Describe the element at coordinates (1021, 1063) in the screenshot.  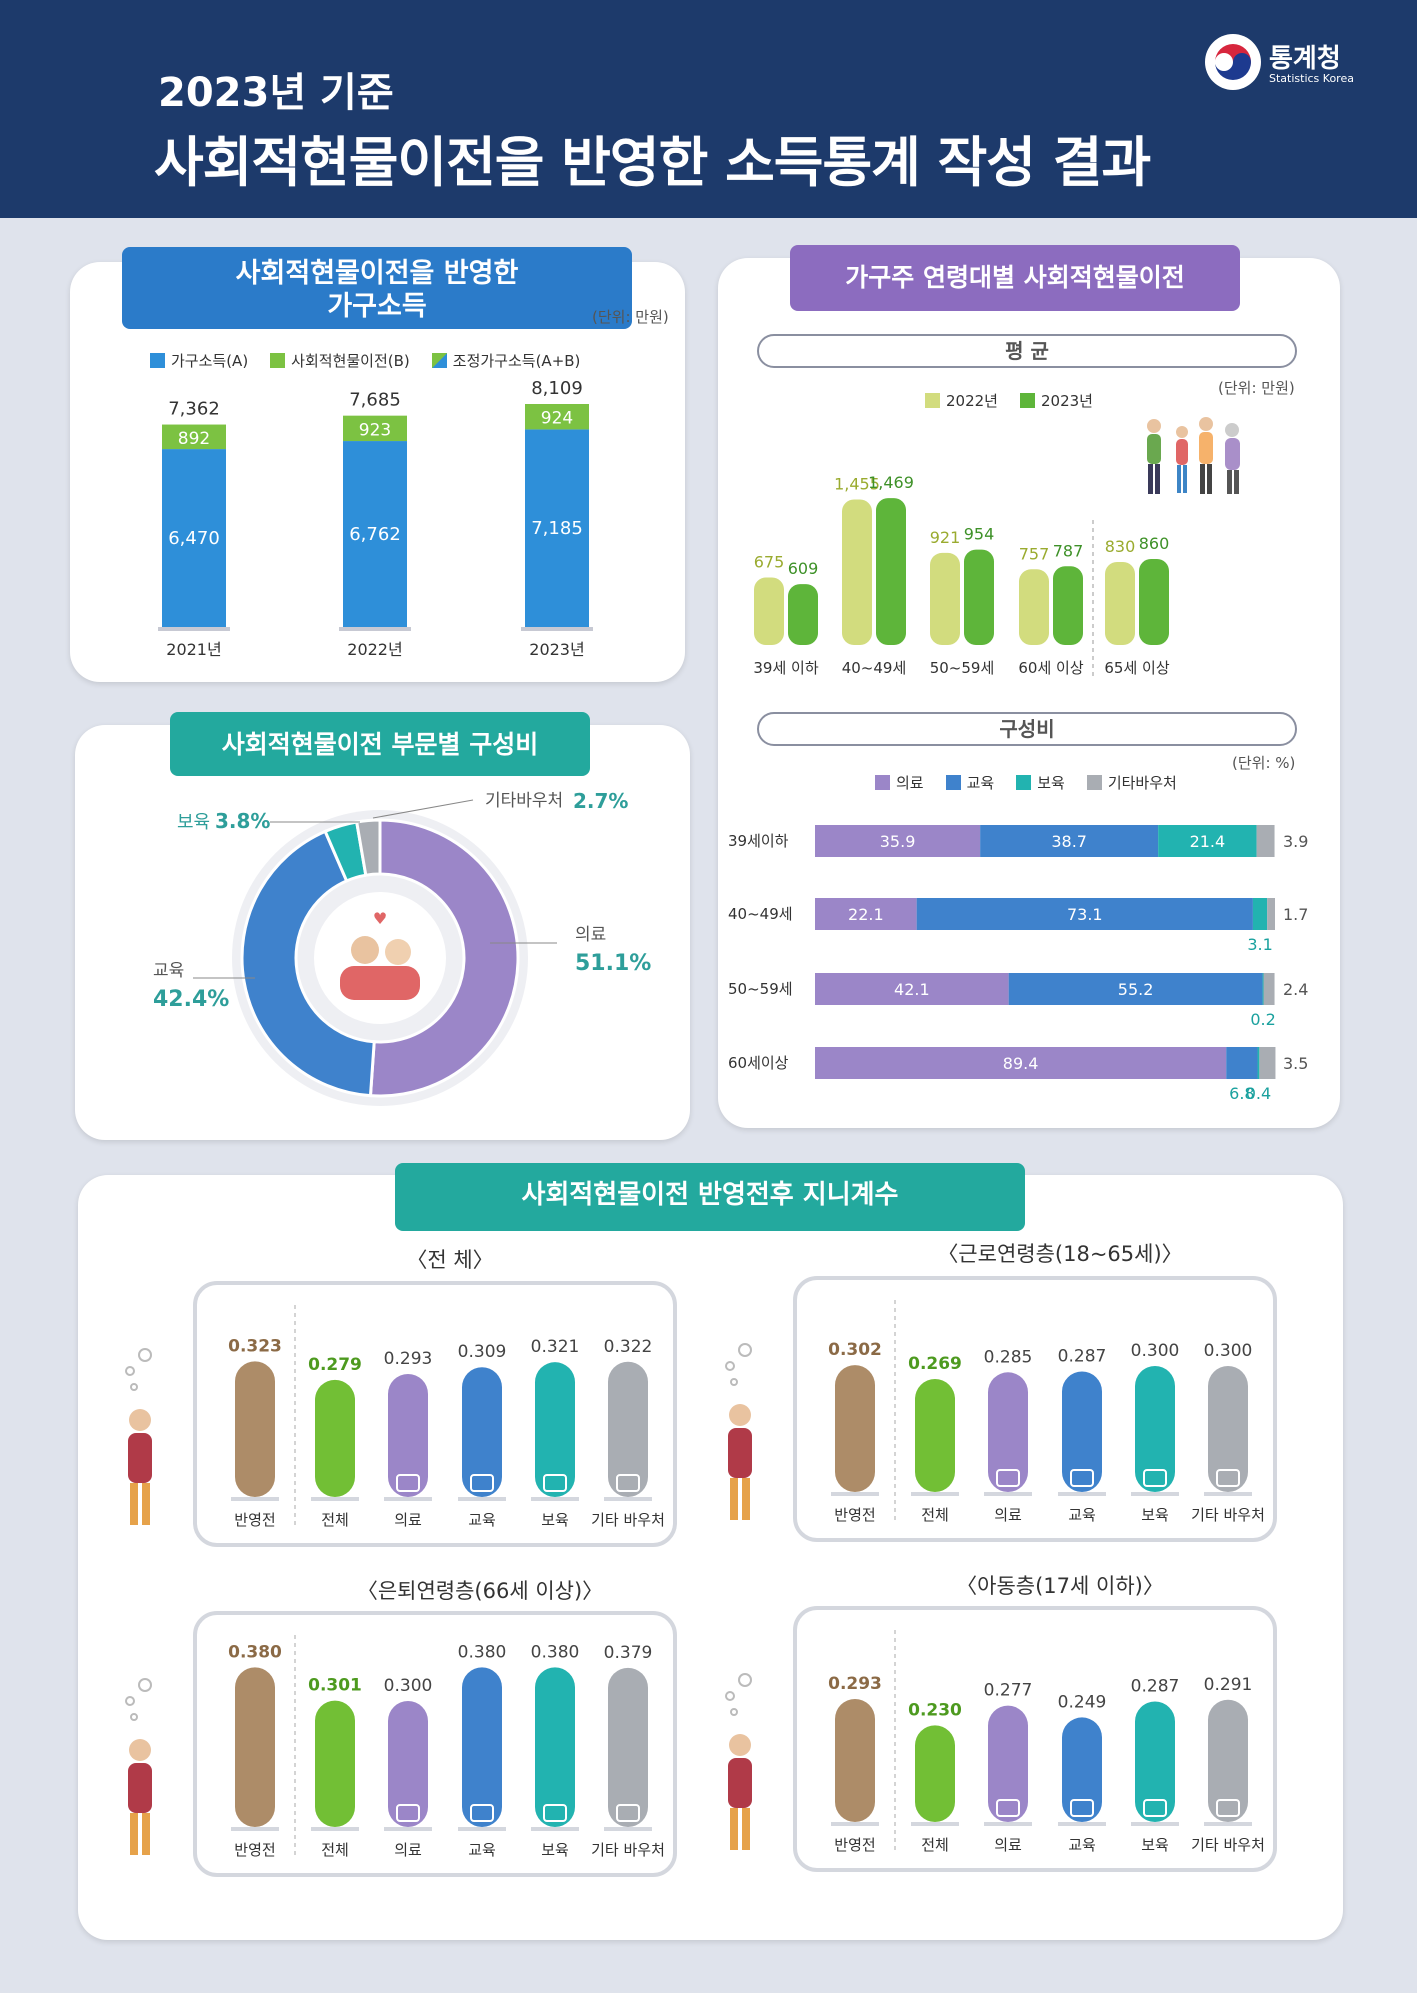
I see `data-label-segment: 89.4` at that location.